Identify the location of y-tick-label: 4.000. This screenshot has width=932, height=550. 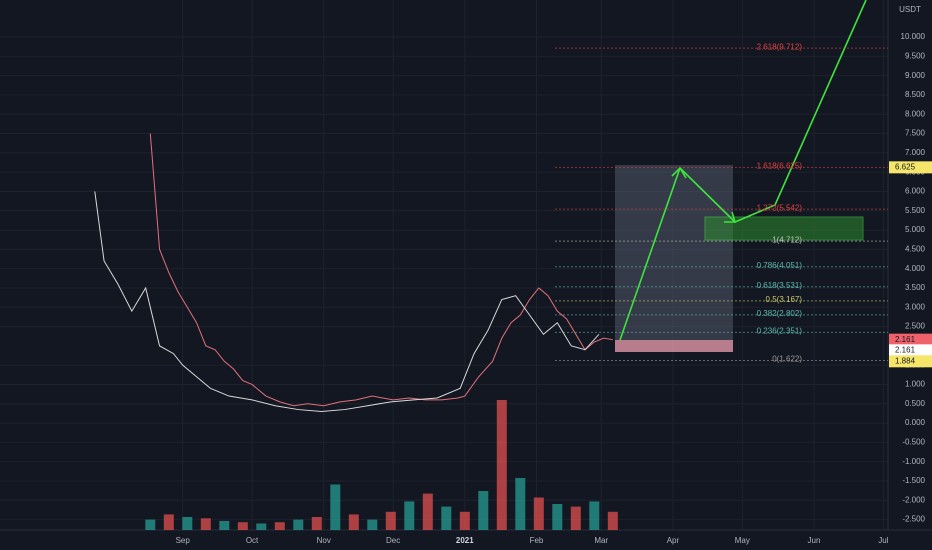
(915, 268).